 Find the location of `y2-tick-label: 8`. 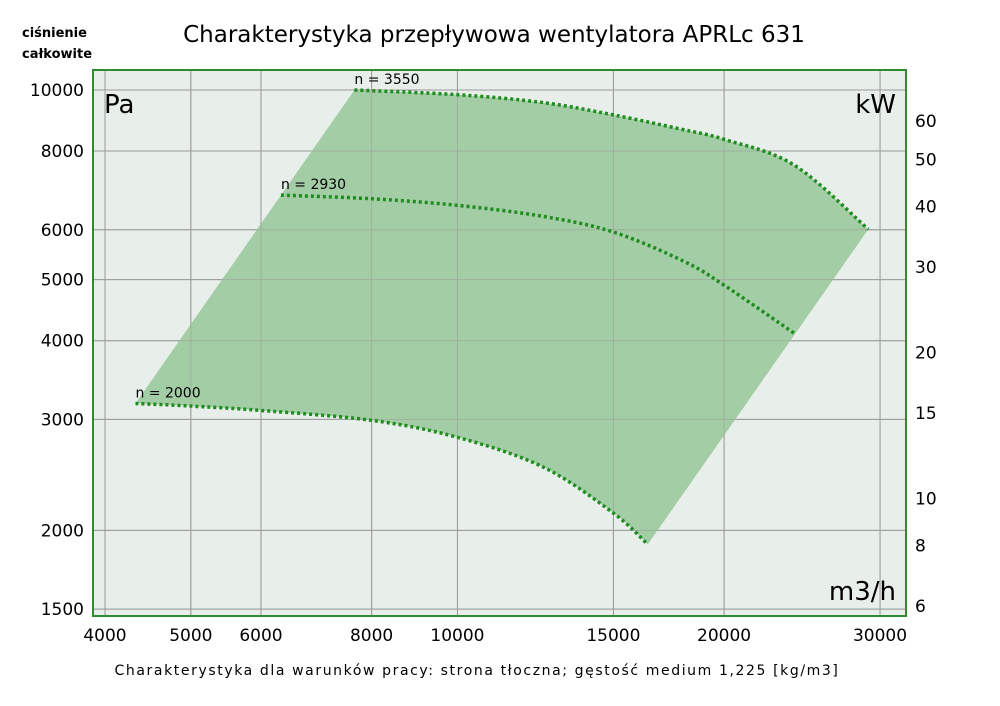

y2-tick-label: 8 is located at coordinates (920, 546).